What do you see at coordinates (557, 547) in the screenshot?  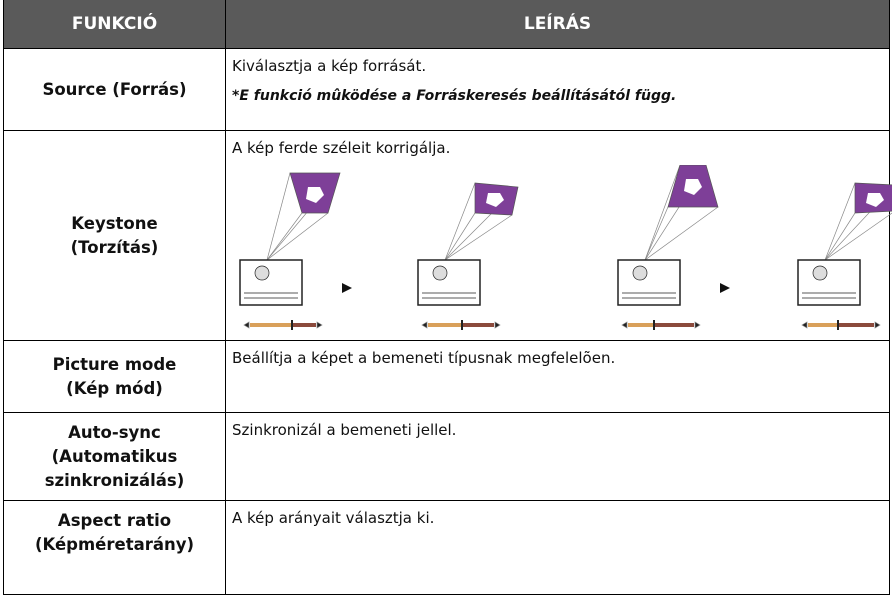 I see `description-cell: A kép arányait választja ki.` at bounding box center [557, 547].